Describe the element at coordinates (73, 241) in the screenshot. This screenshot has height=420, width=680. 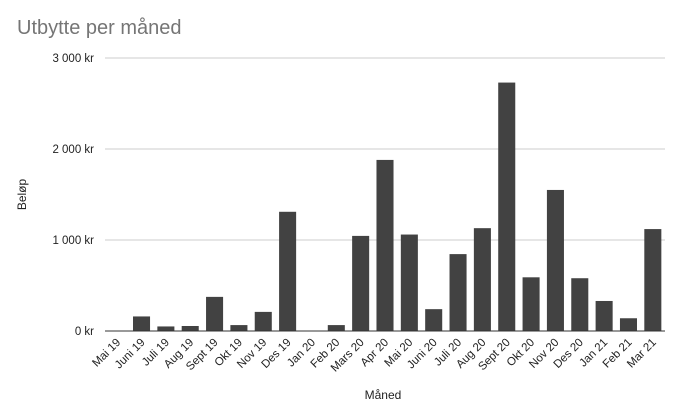
I see `y-tick-label: 1 000 kr` at that location.